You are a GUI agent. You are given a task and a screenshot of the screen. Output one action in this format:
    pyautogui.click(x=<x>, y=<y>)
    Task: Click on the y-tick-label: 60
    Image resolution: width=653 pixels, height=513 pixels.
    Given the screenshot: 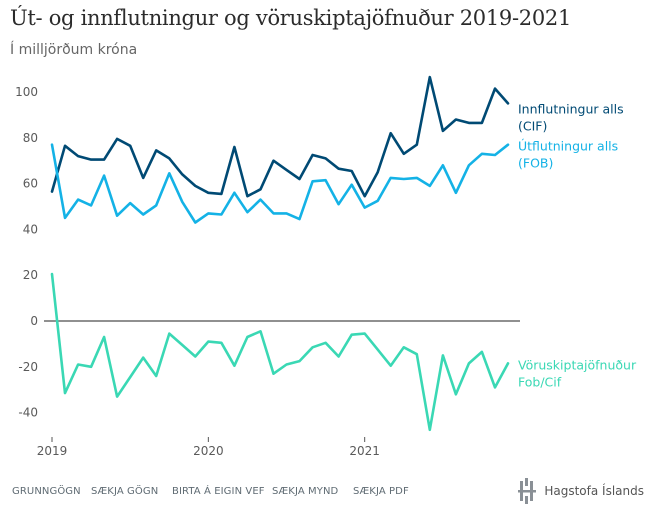 What is the action you would take?
    pyautogui.click(x=30, y=184)
    